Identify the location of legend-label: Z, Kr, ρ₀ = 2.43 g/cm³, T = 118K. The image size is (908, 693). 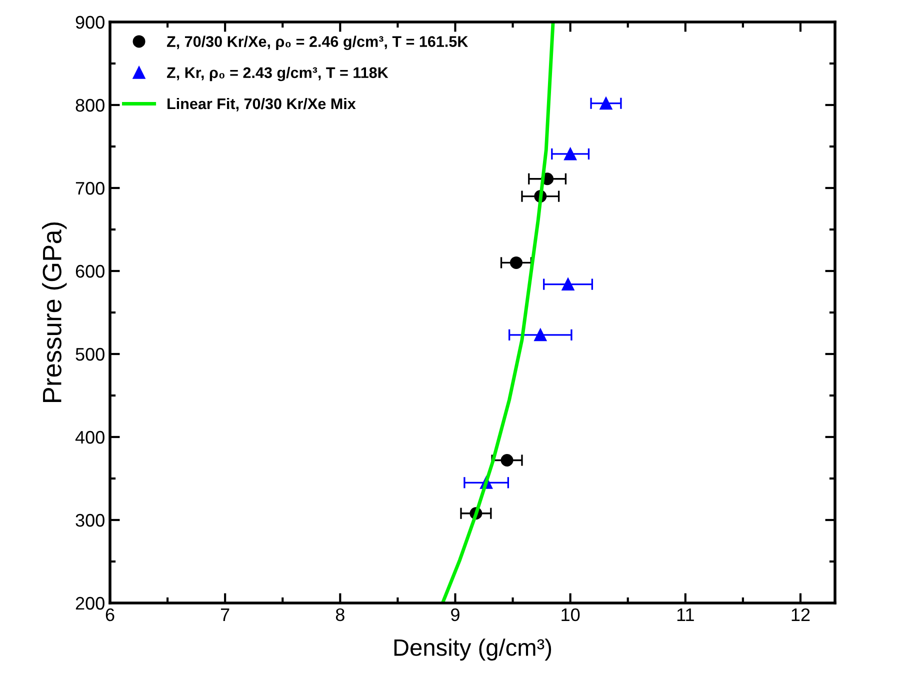
(277, 74).